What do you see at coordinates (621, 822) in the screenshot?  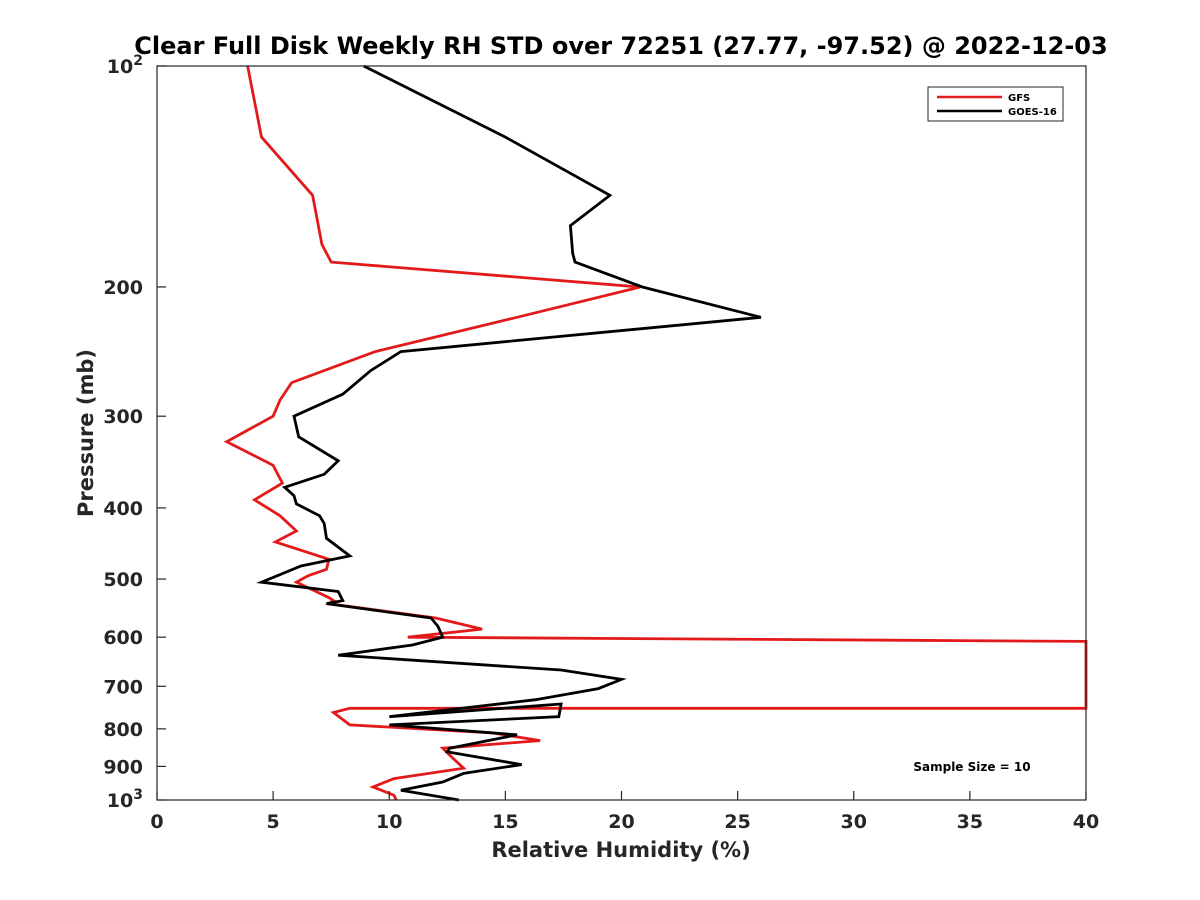 I see `x-tick-label: 20` at bounding box center [621, 822].